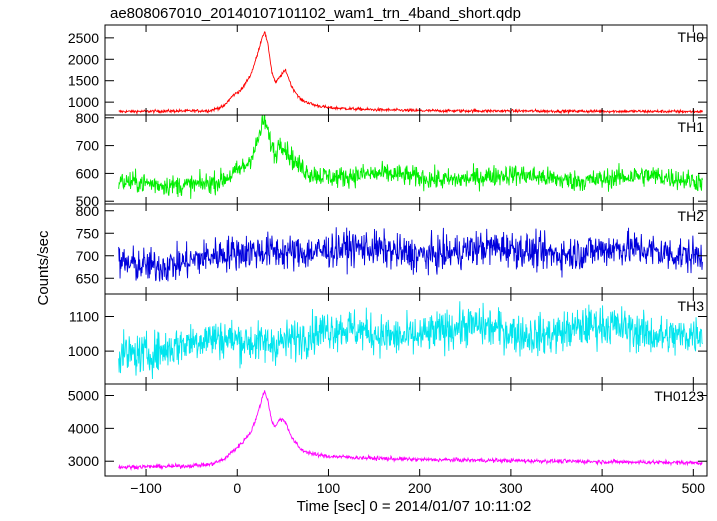 The height and width of the screenshot is (521, 717). I want to click on y-tick-label: 5000, so click(83, 396).